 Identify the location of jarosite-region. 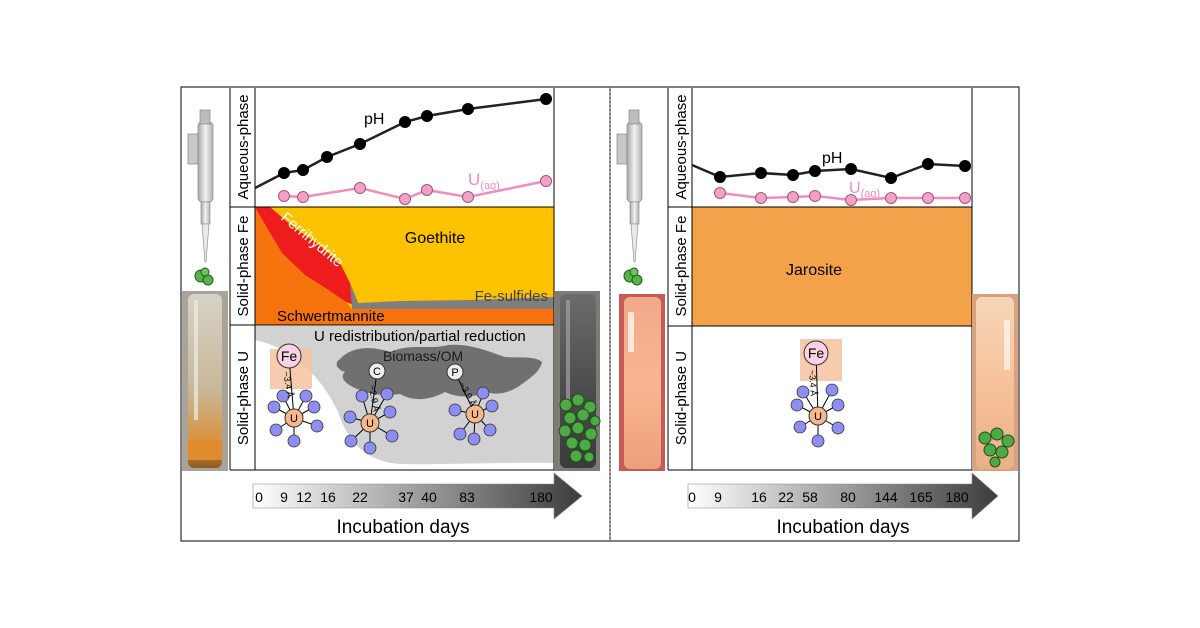
(832, 266).